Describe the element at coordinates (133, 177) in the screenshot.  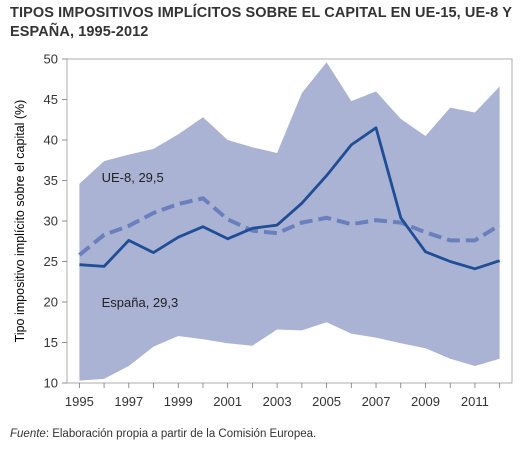
I see `series-annotation: UE-8, 29,5` at that location.